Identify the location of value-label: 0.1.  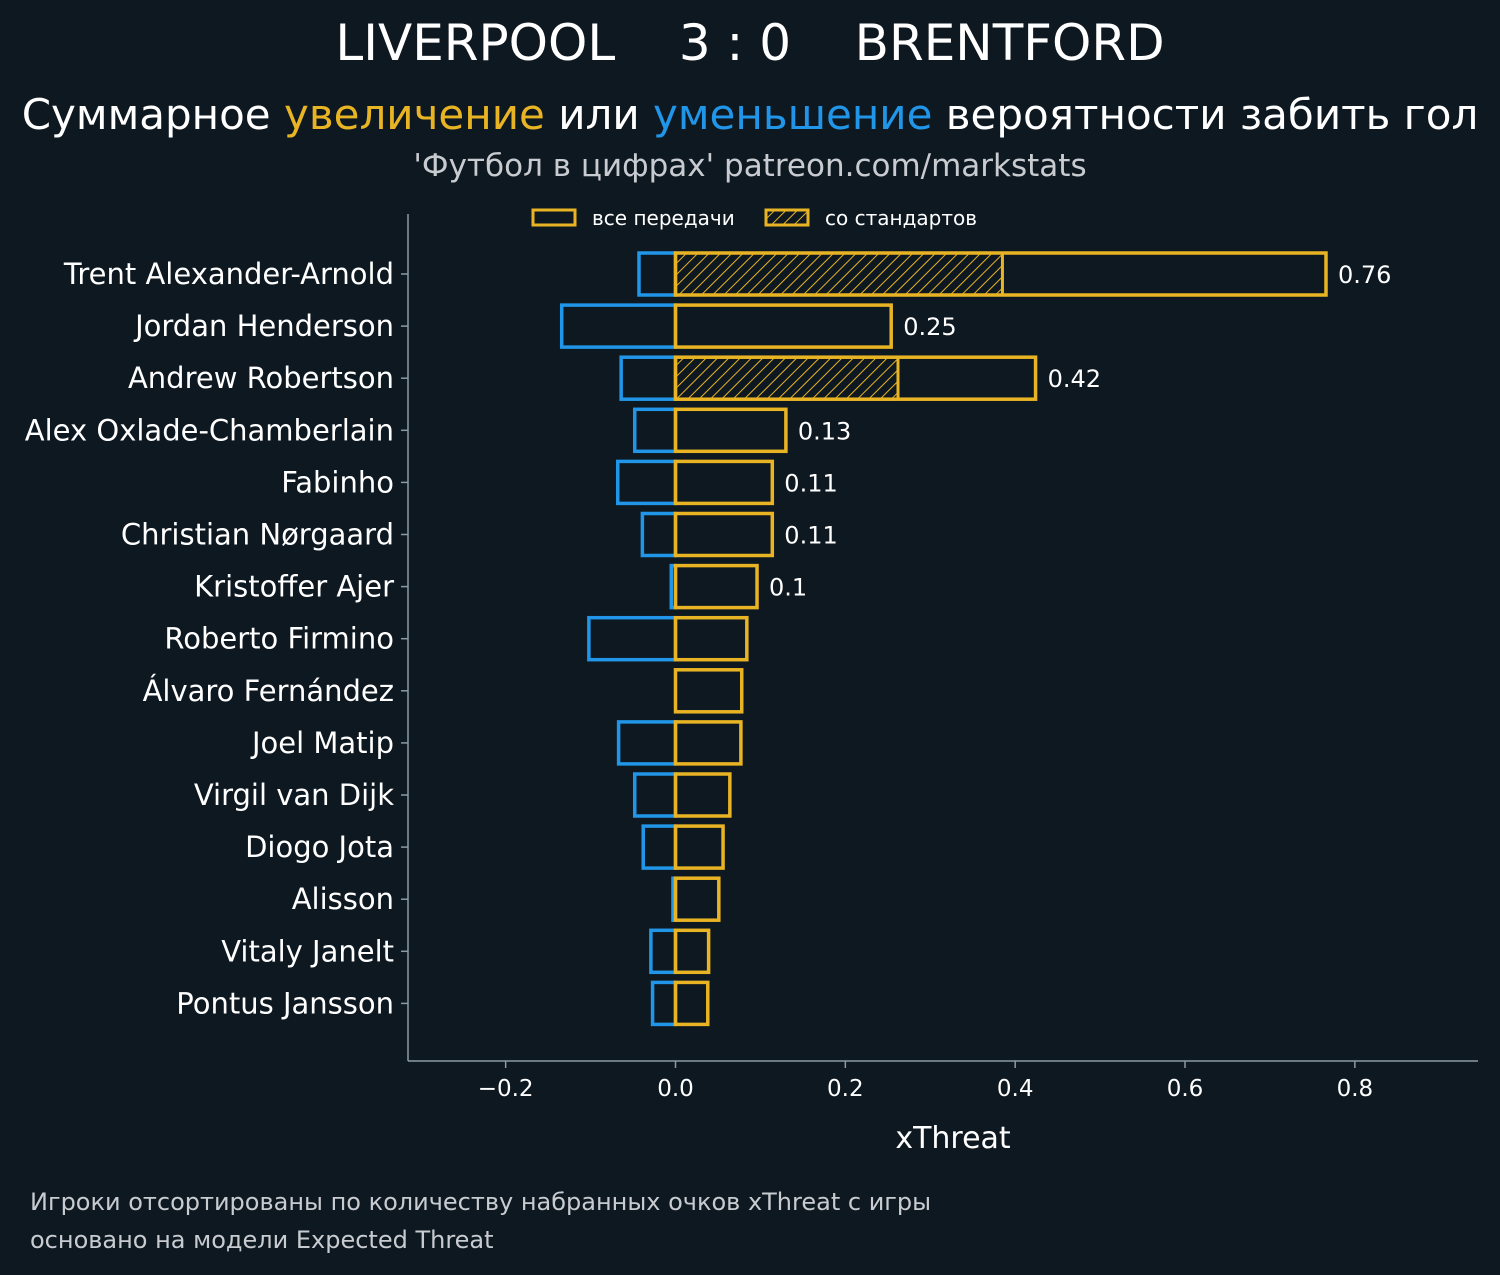
(788, 588).